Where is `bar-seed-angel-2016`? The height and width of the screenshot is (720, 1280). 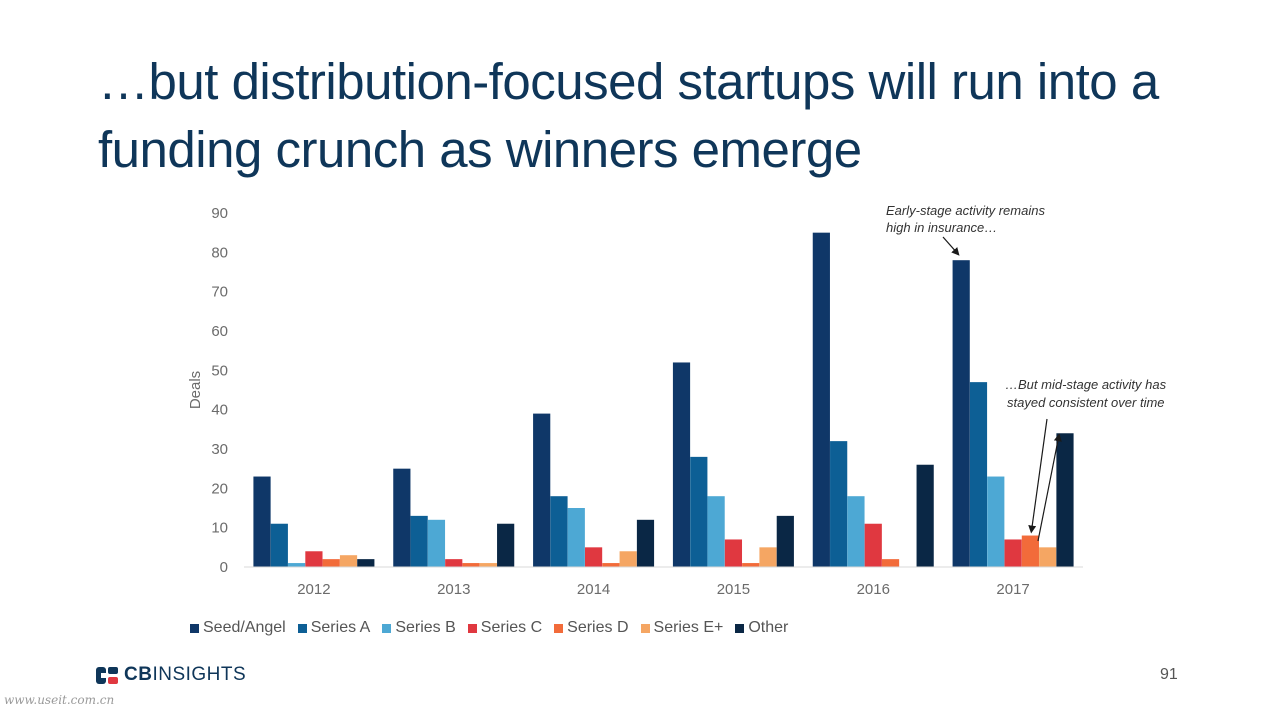 bar-seed-angel-2016 is located at coordinates (821, 399).